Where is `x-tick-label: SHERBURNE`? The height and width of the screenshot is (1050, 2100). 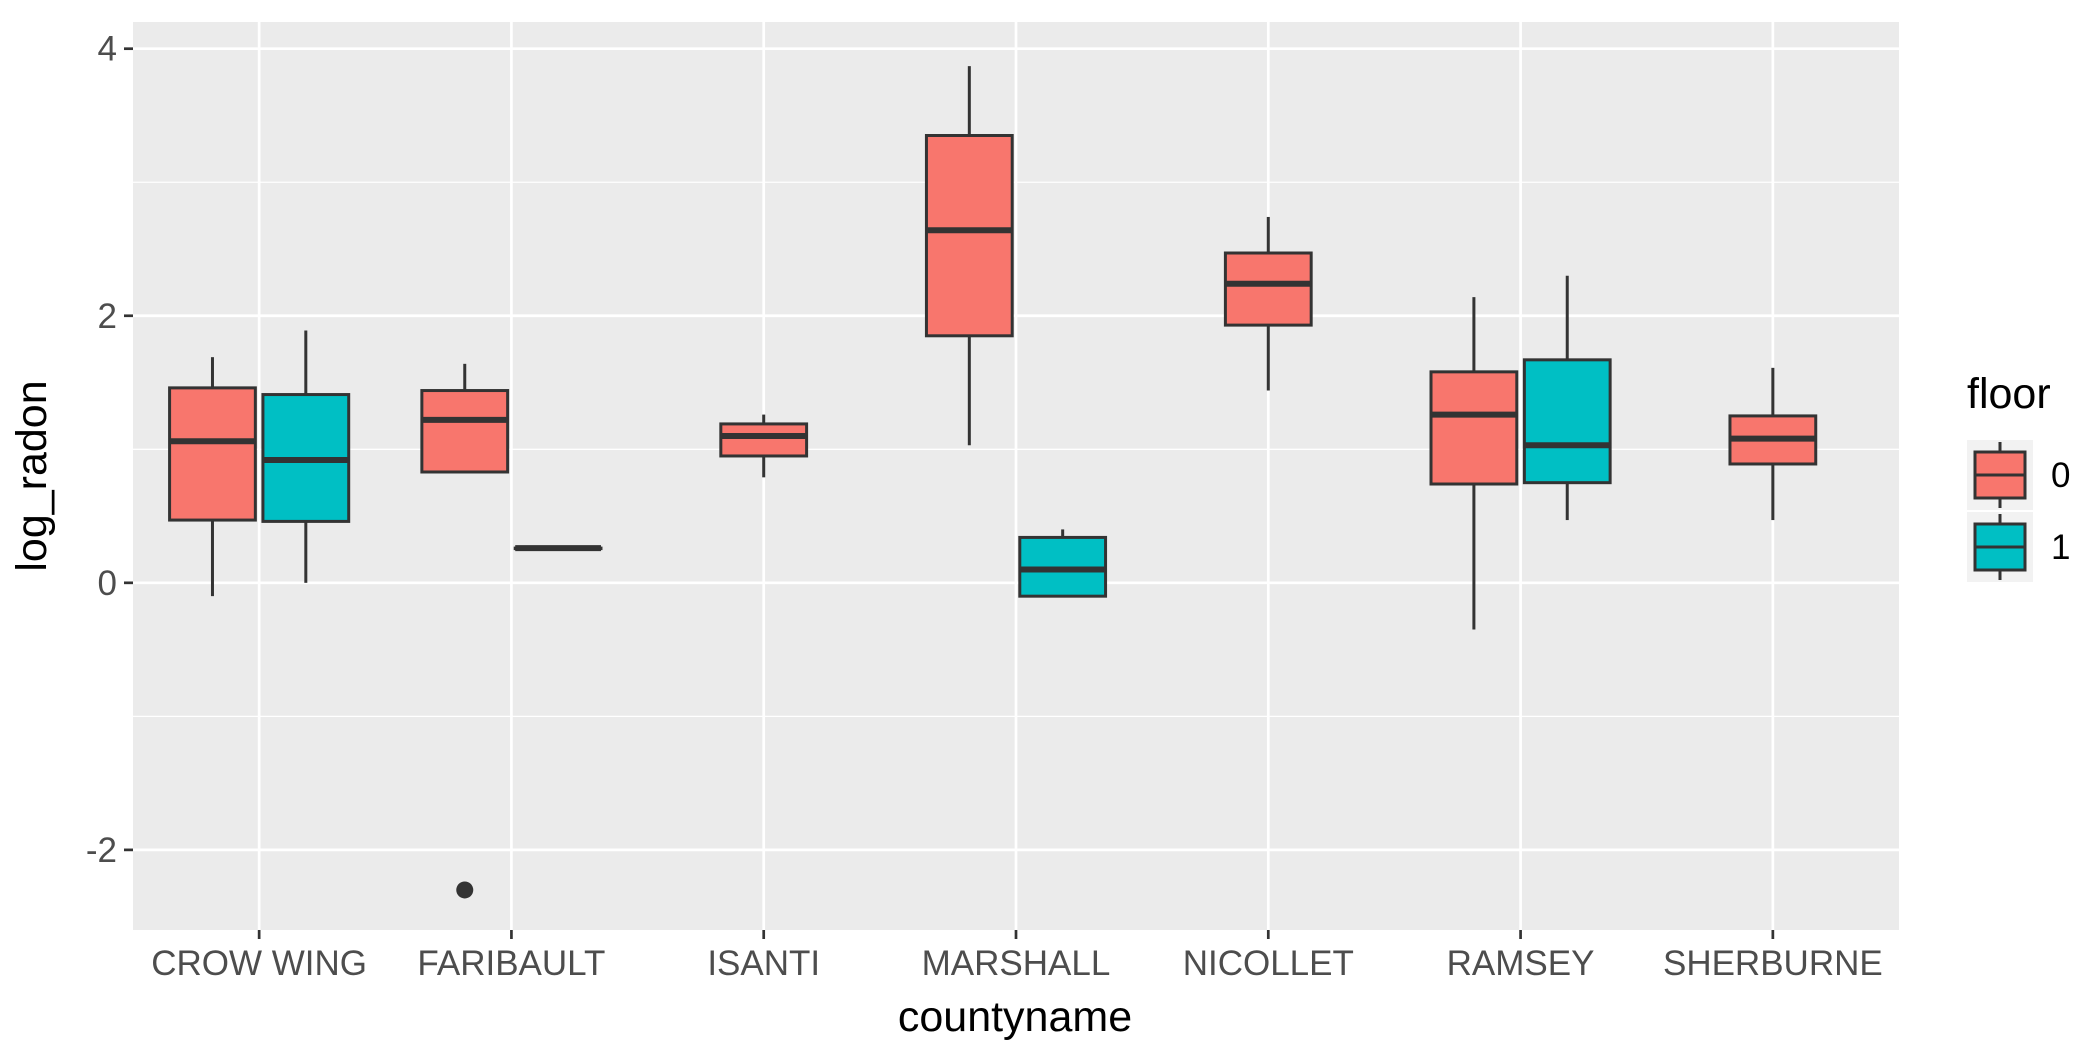 x-tick-label: SHERBURNE is located at coordinates (1773, 963).